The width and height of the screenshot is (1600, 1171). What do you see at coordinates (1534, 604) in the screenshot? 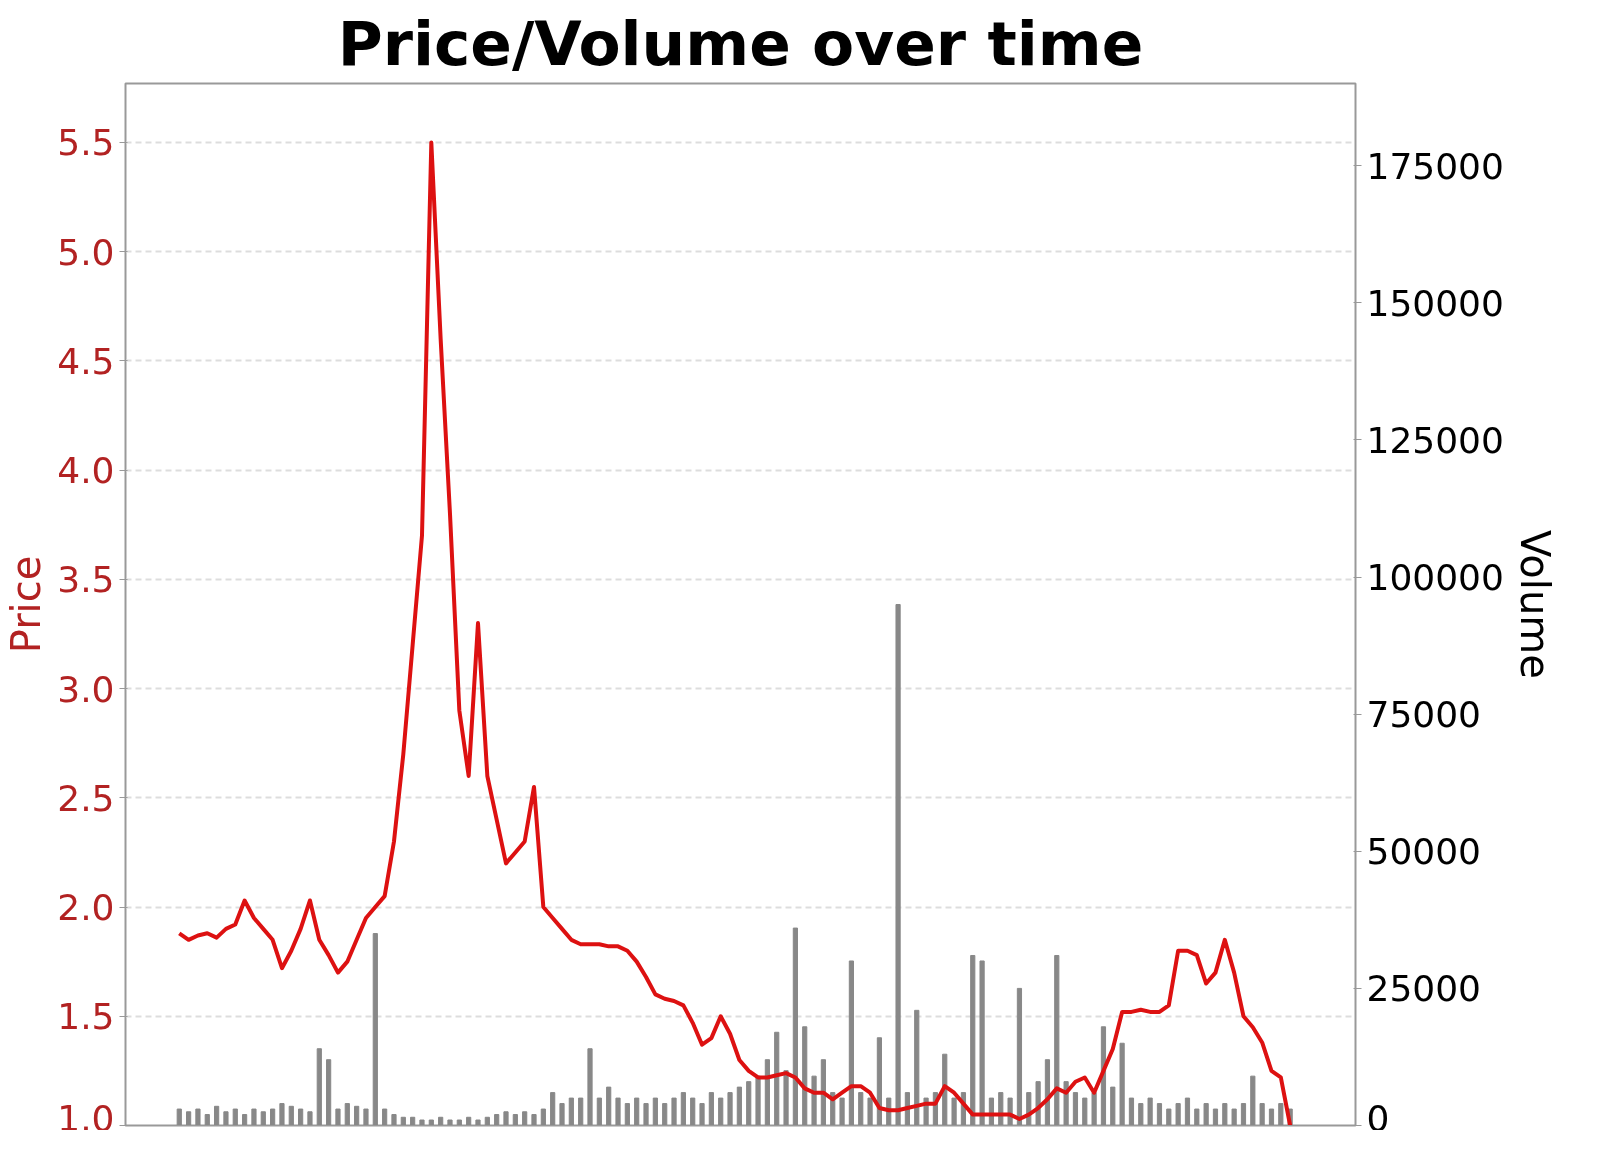
I see `y2-axis-title: Volume` at bounding box center [1534, 604].